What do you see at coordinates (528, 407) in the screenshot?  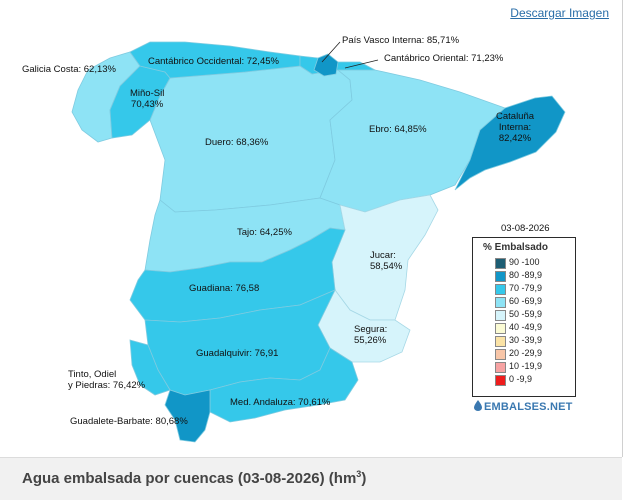 I see `logo-text: EMBALSES.NET` at bounding box center [528, 407].